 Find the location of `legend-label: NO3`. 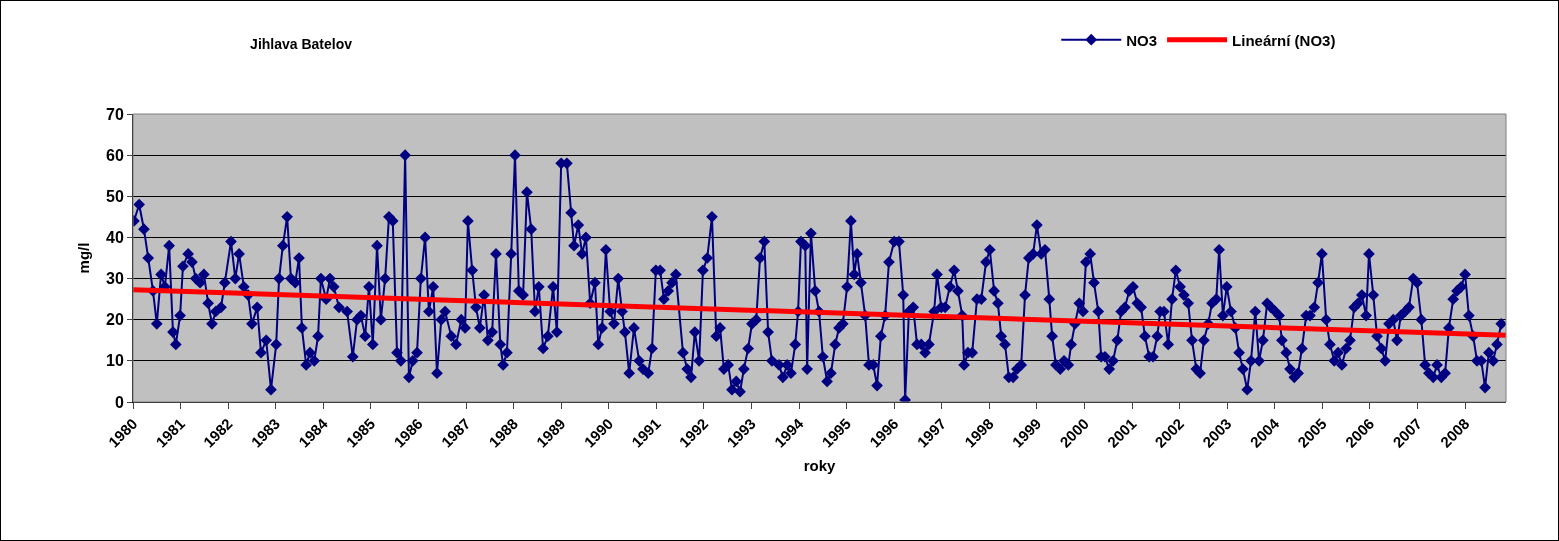

legend-label: NO3 is located at coordinates (1142, 40).